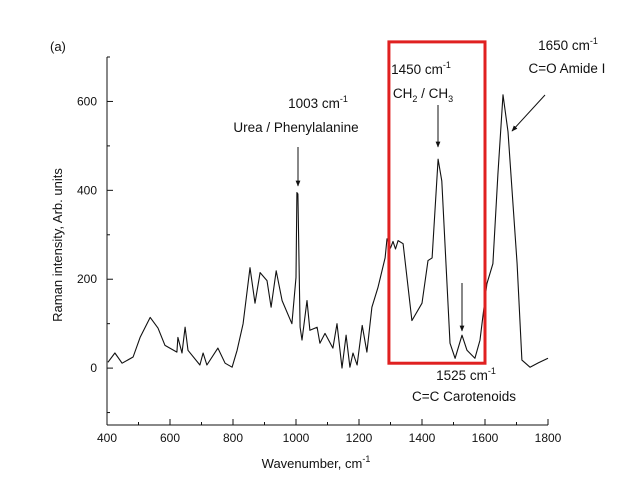 Image resolution: width=640 pixels, height=492 pixels. I want to click on annotation-1003-label: Urea / Phenylalanine, so click(295, 127).